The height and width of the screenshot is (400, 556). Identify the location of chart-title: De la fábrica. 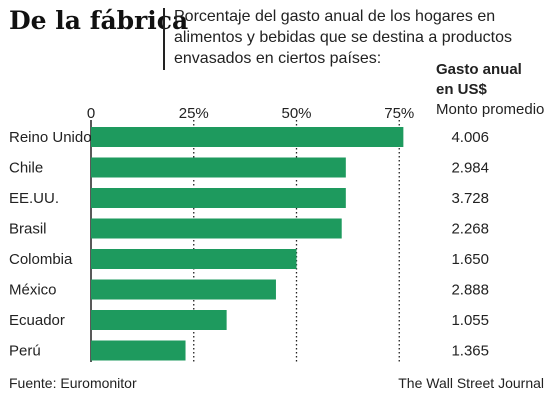
(99, 20).